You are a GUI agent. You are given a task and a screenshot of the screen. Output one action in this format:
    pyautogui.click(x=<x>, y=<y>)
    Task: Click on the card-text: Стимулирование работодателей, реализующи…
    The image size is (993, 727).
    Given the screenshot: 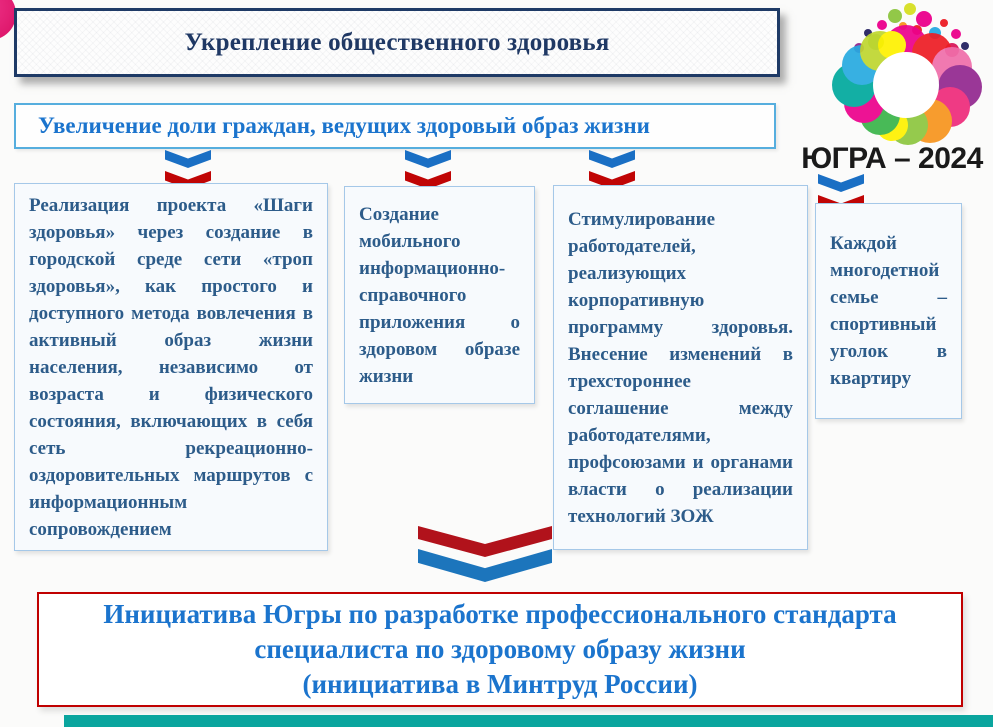 What is the action you would take?
    pyautogui.click(x=680, y=367)
    